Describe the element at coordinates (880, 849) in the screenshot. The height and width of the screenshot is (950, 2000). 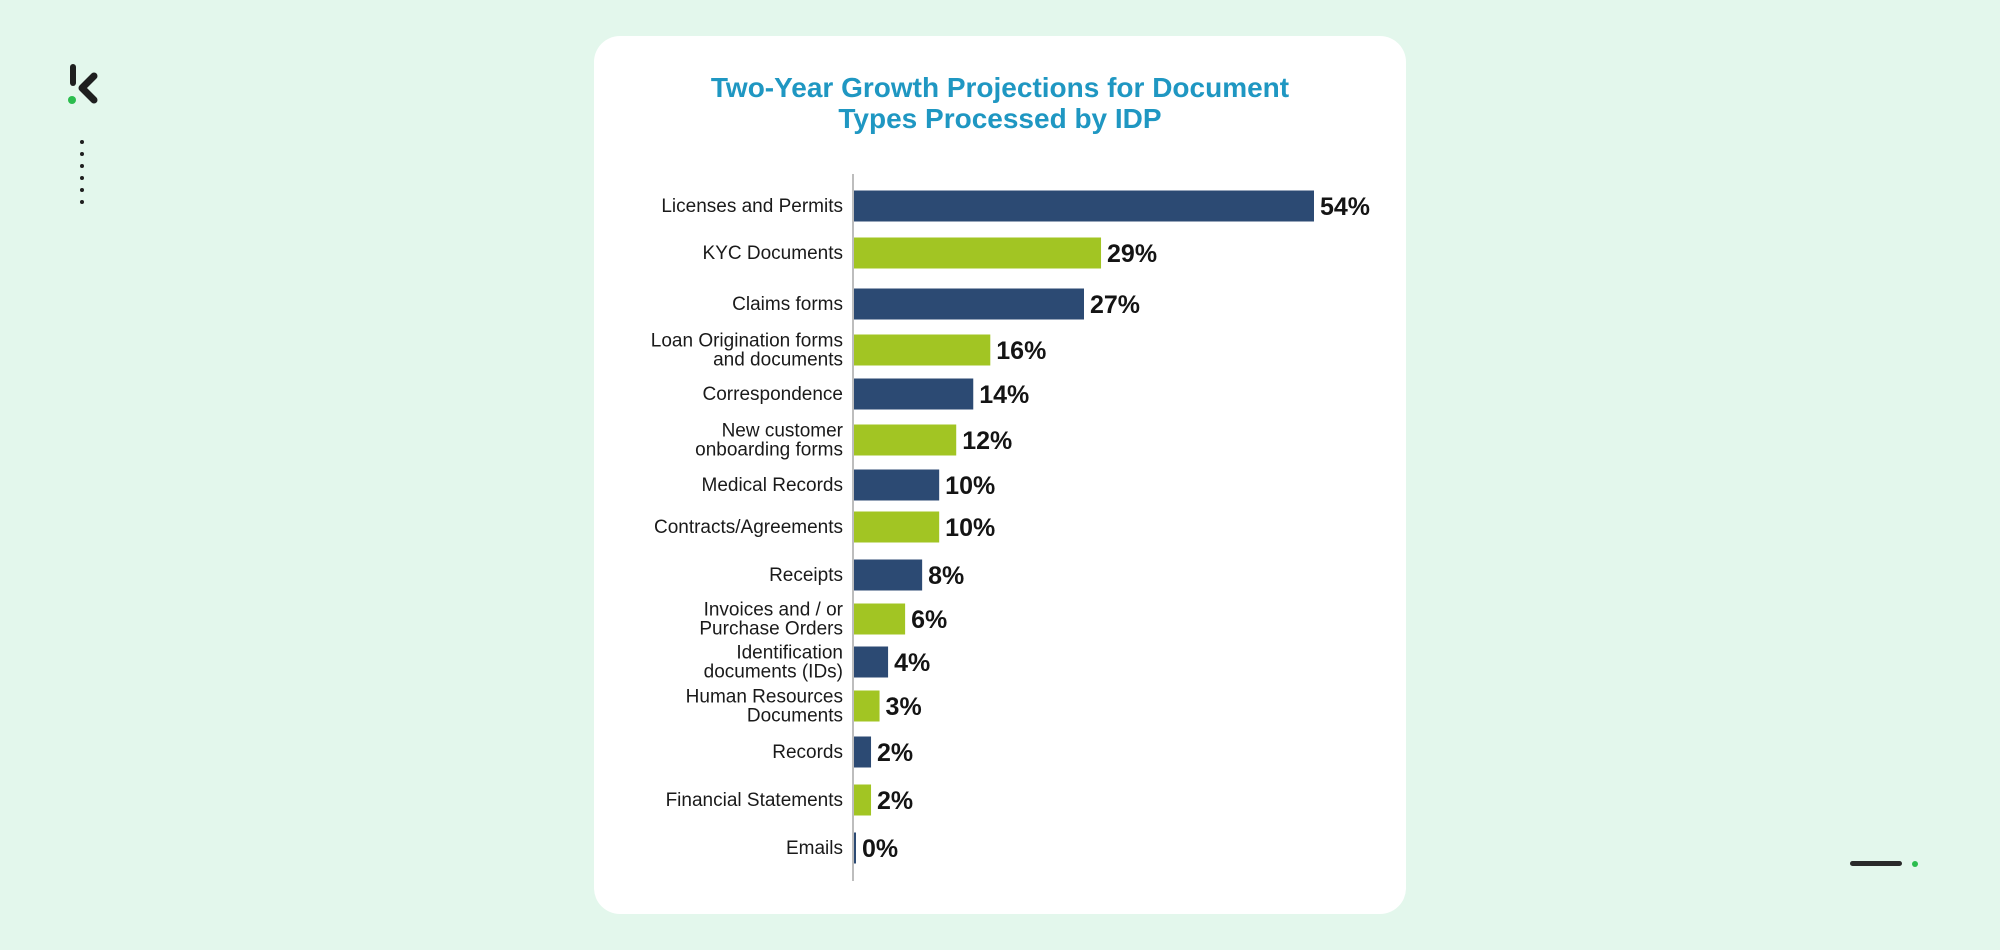
I see `bar-value-label: 0%` at that location.